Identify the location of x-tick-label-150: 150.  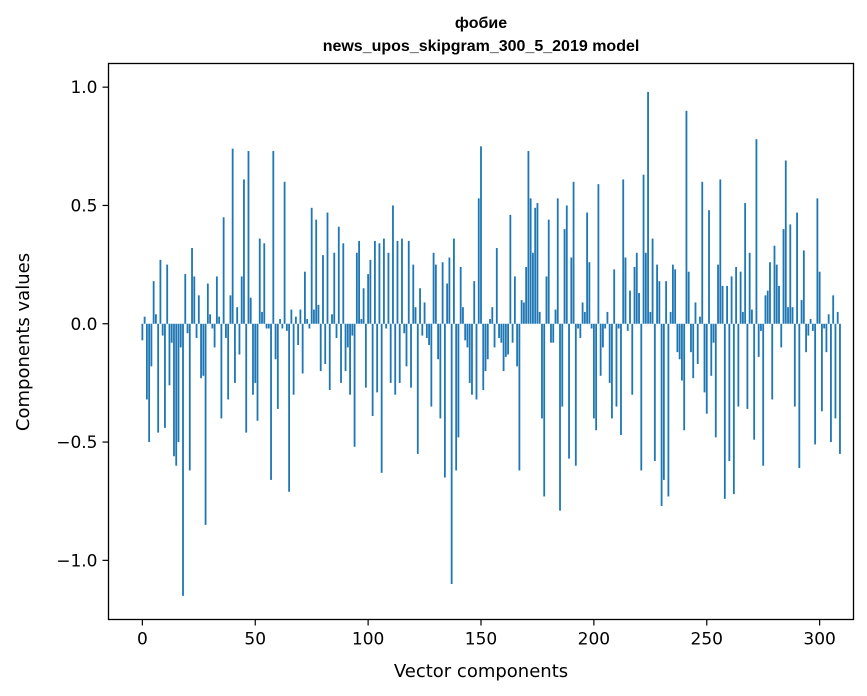
(481, 640).